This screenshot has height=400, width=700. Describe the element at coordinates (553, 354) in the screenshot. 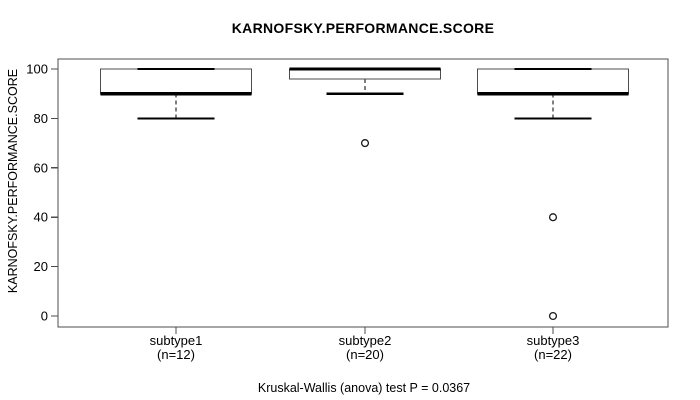

I see `group-count-label: (n=22)` at that location.